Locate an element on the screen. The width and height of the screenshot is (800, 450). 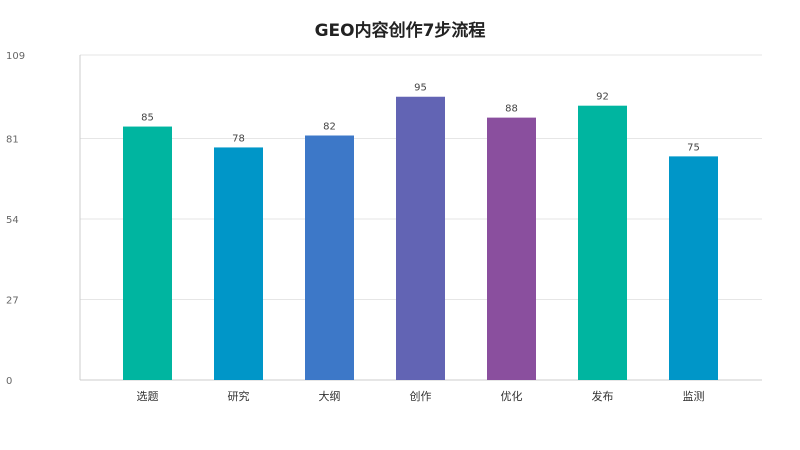
x-tick-label: 监测 is located at coordinates (694, 396).